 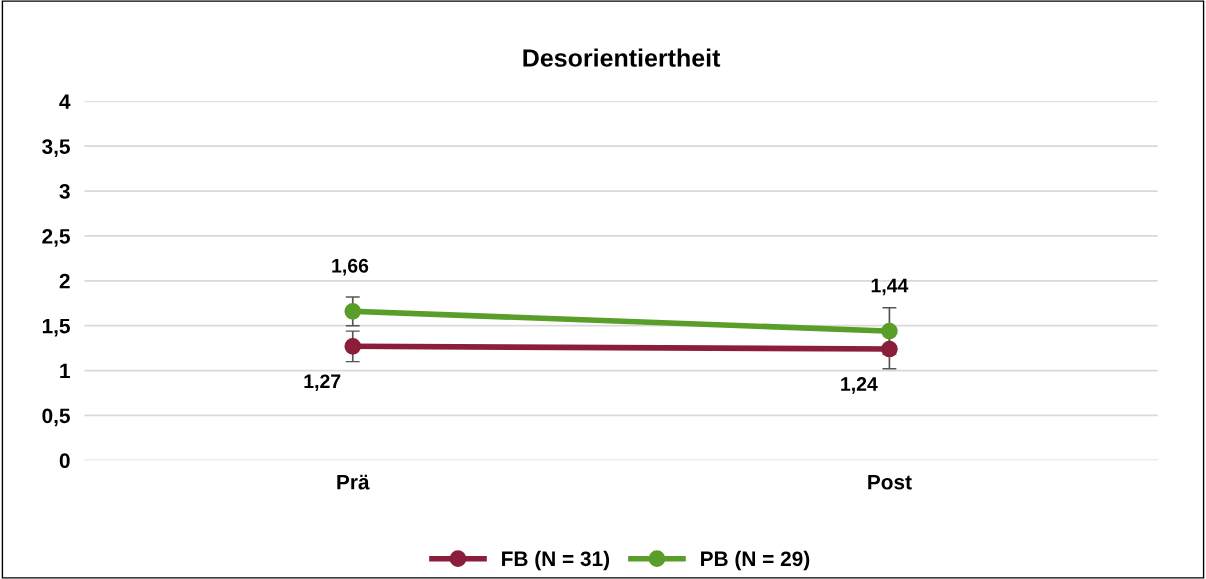 I want to click on x-tick-label: Post, so click(x=890, y=482).